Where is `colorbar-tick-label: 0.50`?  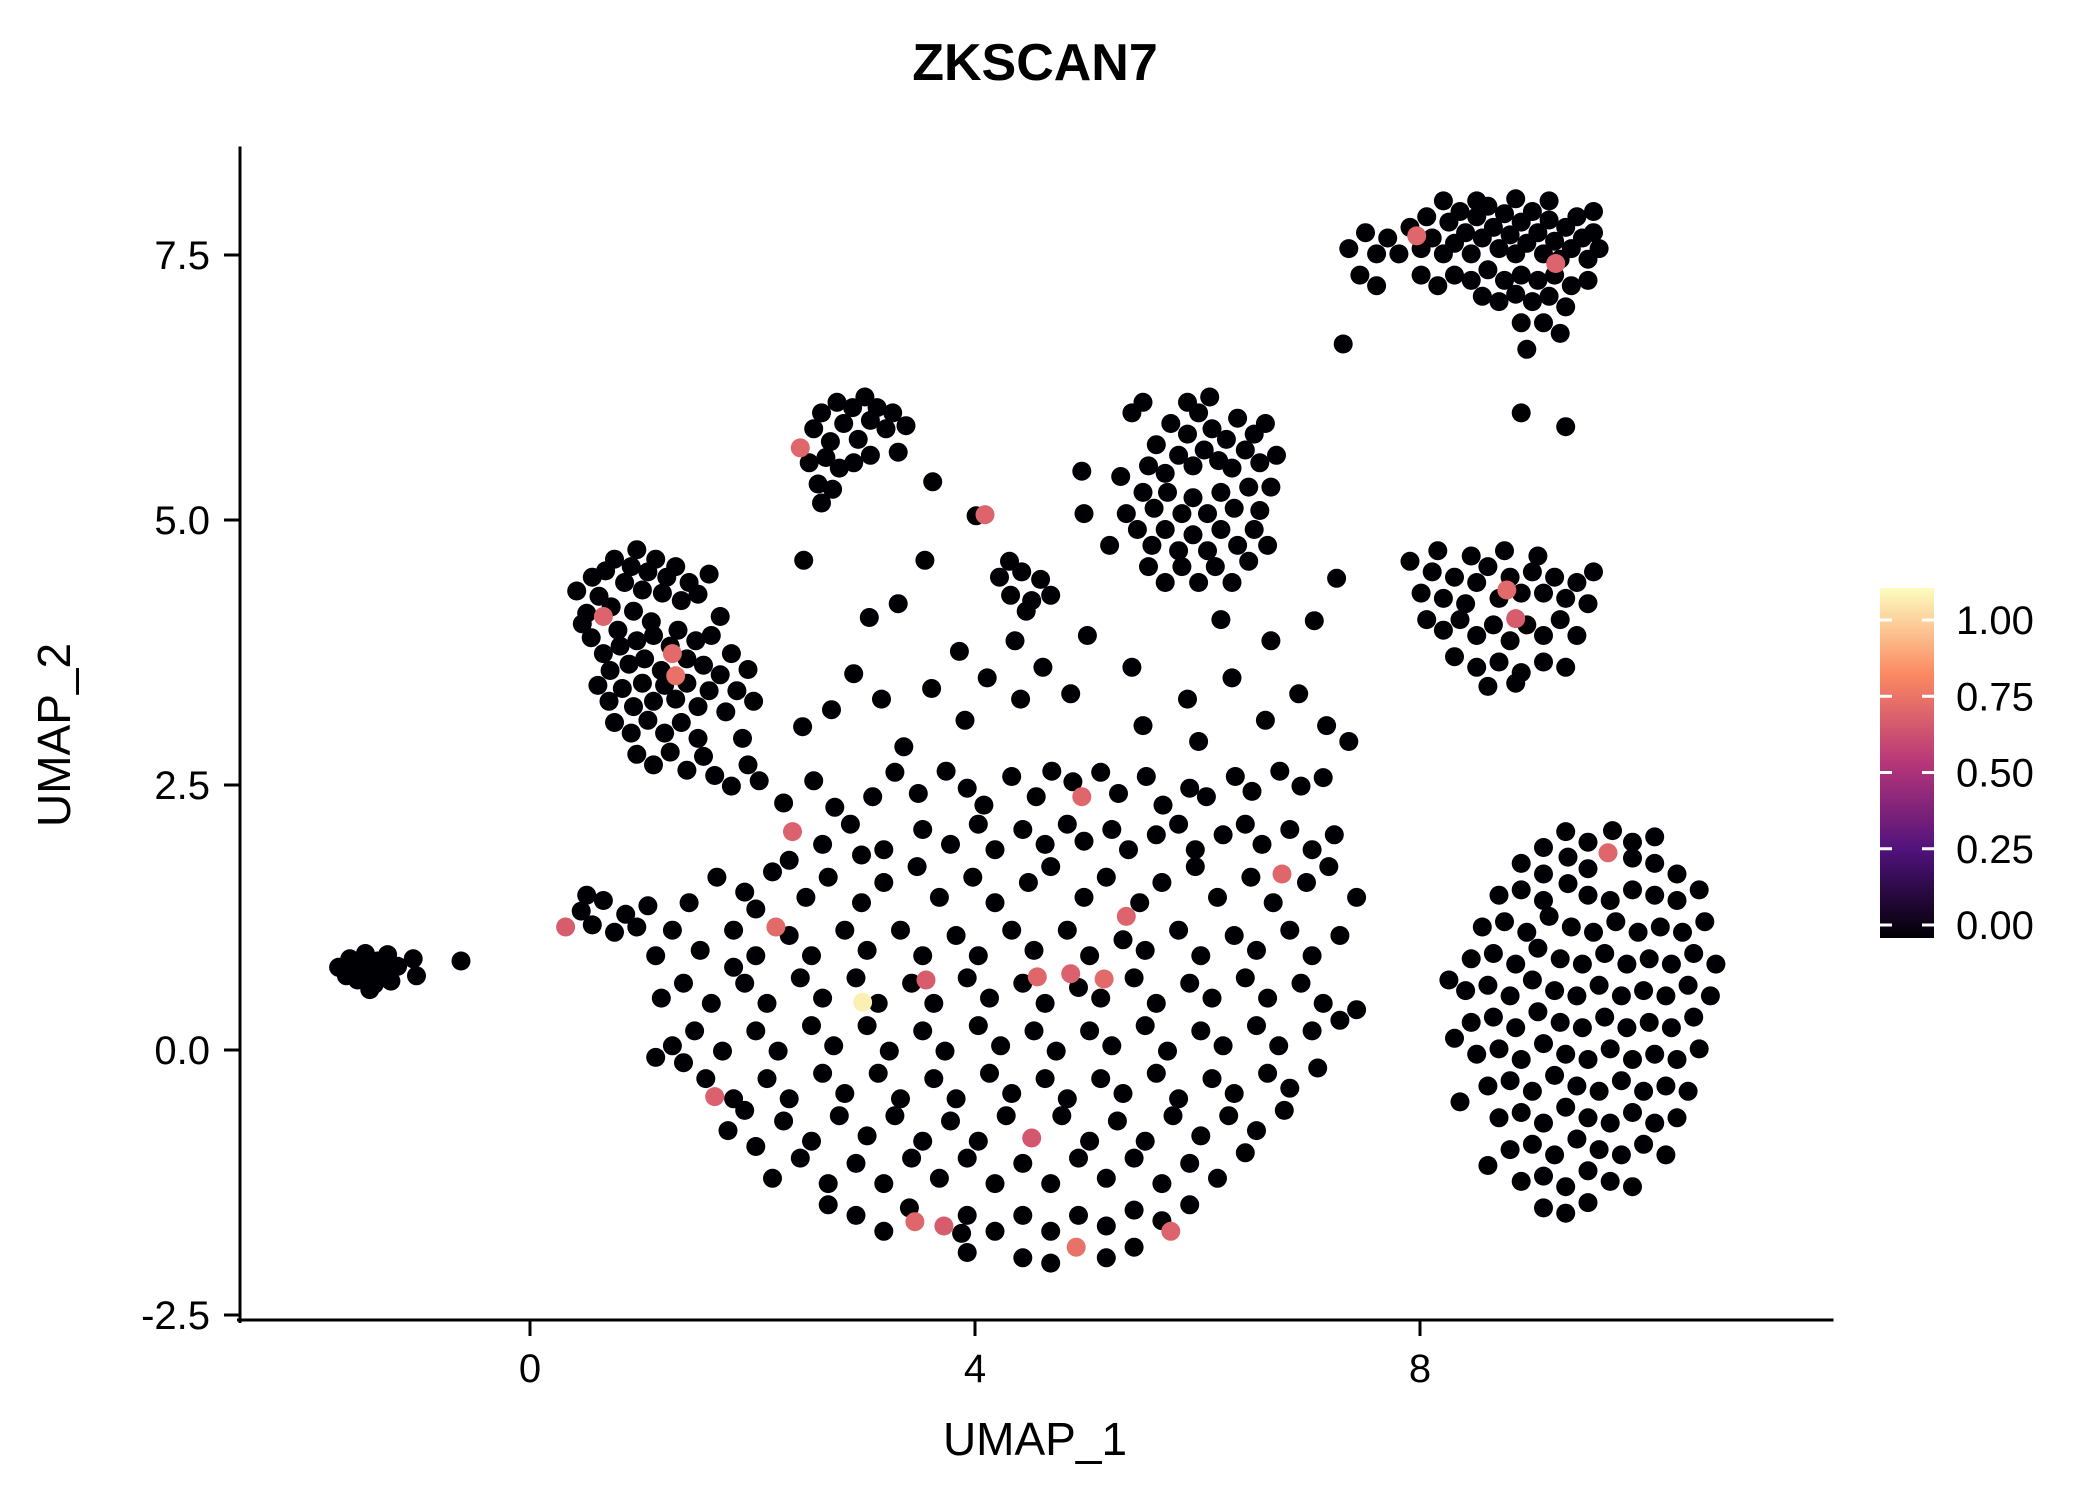 colorbar-tick-label: 0.50 is located at coordinates (1995, 774).